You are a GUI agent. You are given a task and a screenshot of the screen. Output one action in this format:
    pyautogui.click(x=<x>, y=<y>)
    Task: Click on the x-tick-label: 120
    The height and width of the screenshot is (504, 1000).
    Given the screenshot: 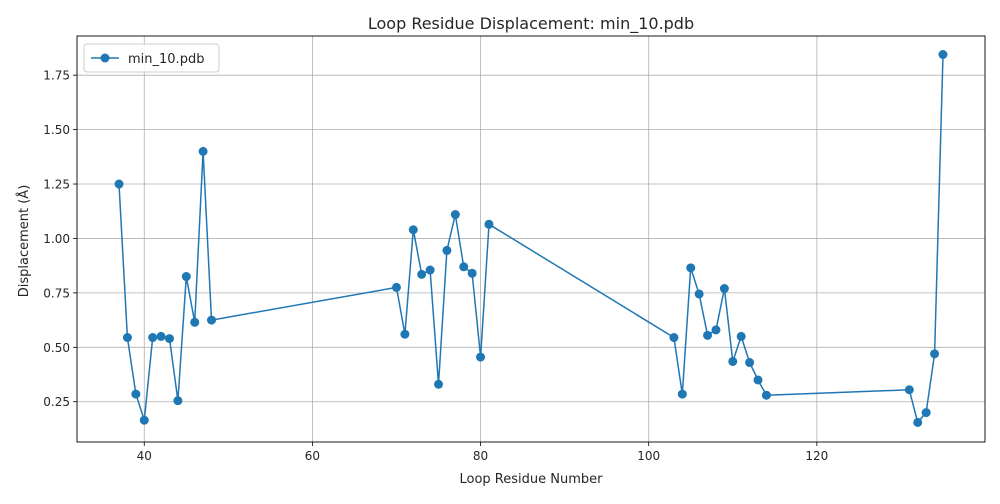 What is the action you would take?
    pyautogui.click(x=816, y=456)
    